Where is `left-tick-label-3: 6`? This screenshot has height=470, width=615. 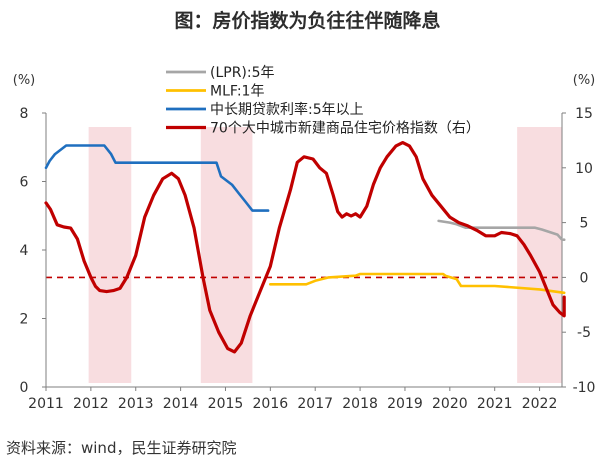
left-tick-label-3: 6 is located at coordinates (24, 183).